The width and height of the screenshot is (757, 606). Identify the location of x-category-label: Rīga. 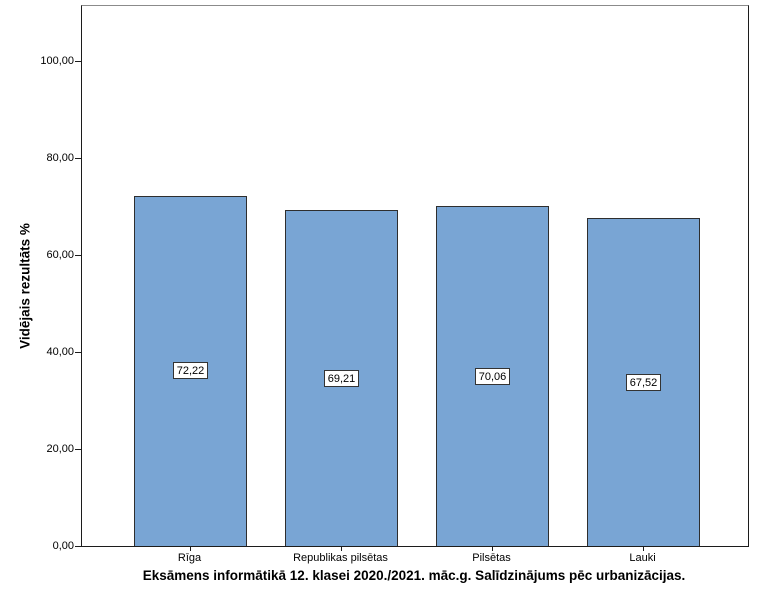
(189, 558).